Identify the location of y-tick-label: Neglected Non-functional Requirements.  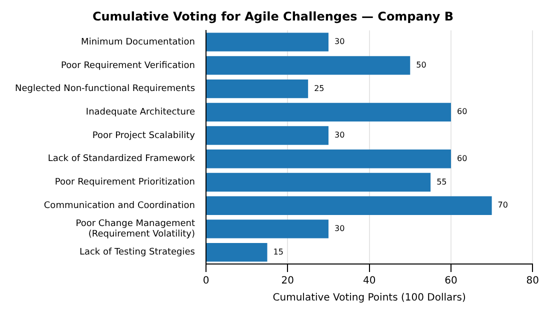
(105, 89).